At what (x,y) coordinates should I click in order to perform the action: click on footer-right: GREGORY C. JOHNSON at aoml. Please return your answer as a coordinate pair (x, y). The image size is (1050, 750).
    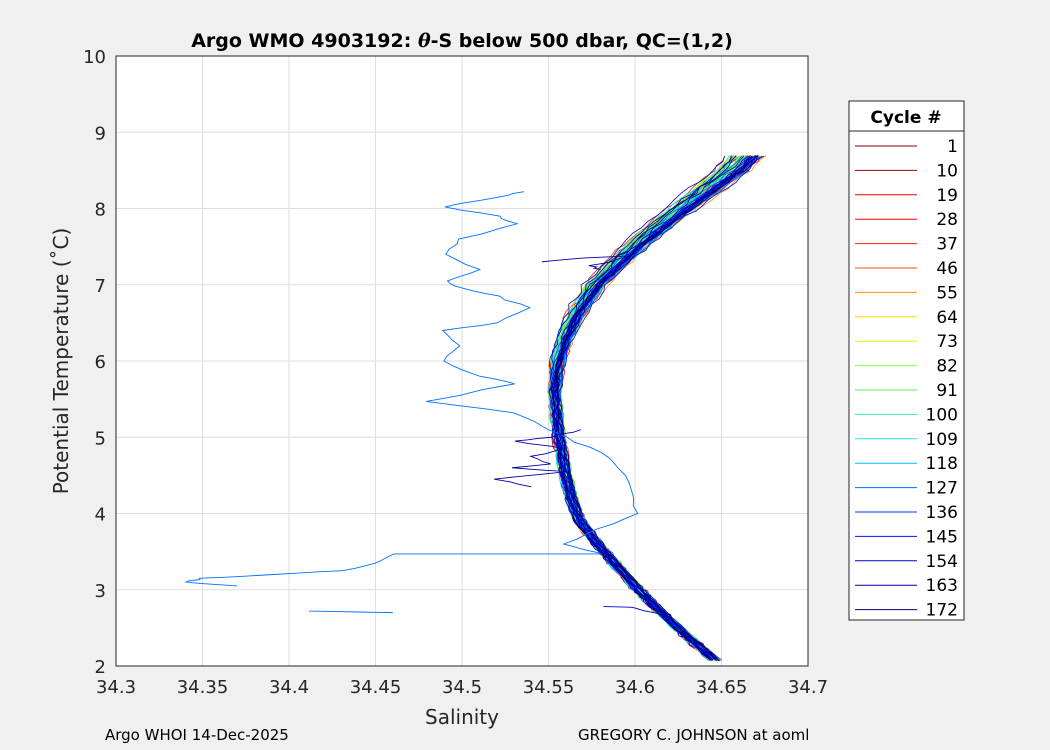
    Looking at the image, I should click on (694, 735).